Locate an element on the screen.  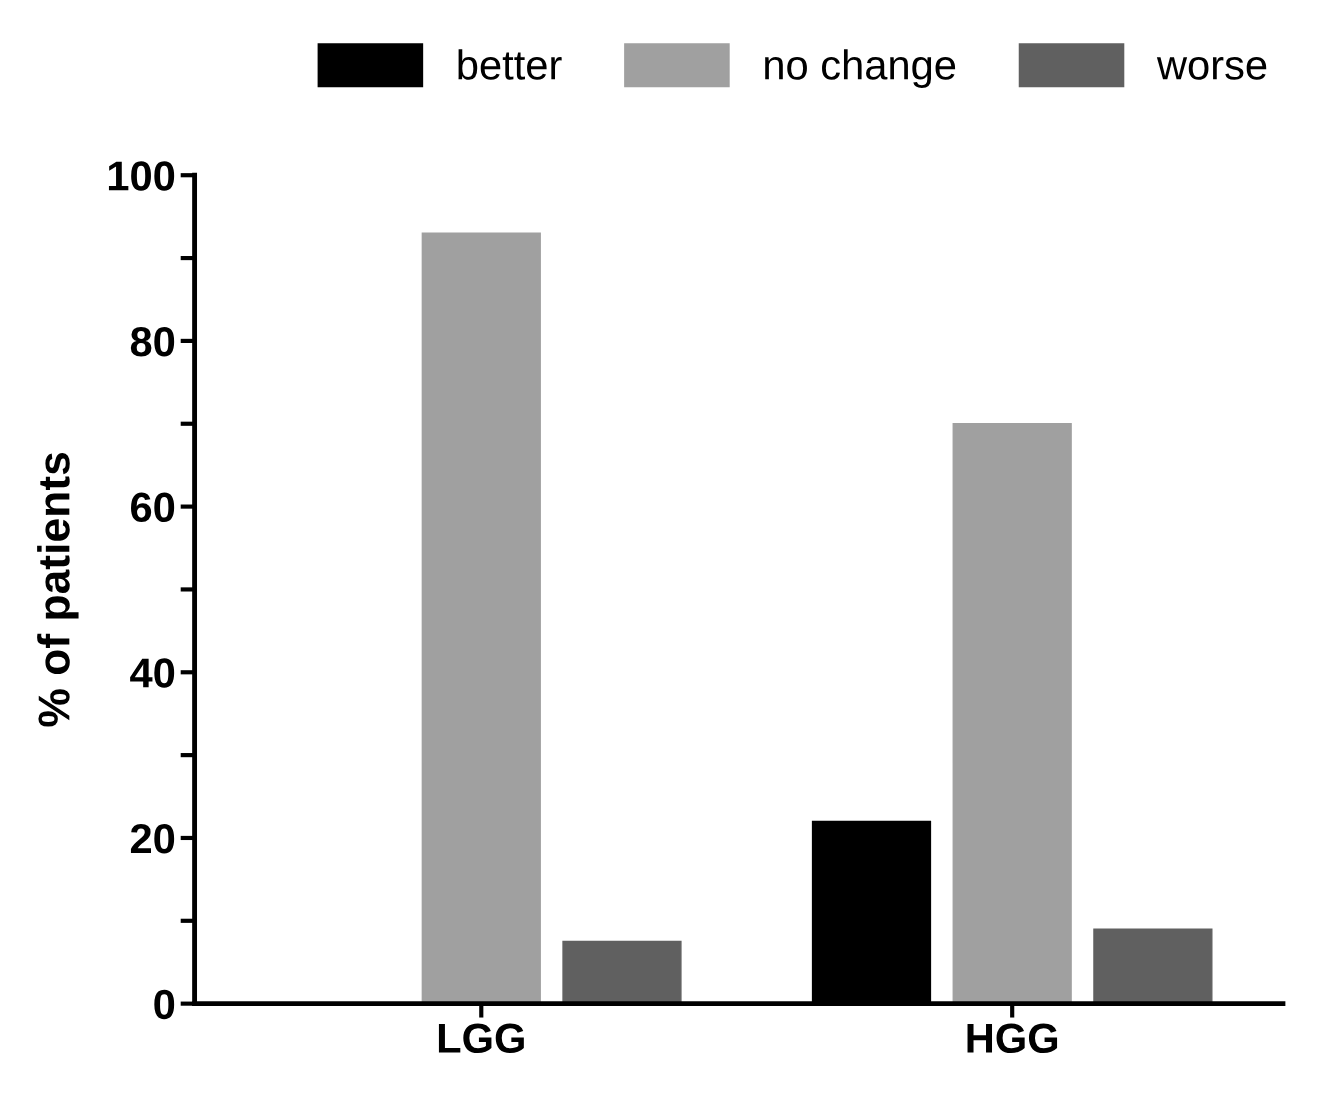
y-tick-label: 40 is located at coordinates (152, 673).